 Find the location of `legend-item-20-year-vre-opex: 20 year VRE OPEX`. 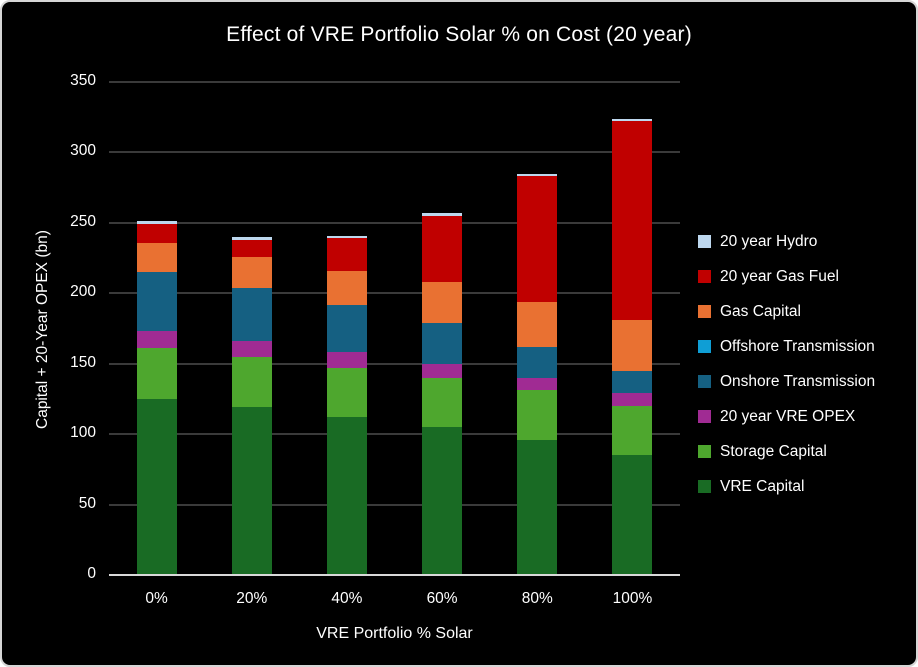

legend-item-20-year-vre-opex: 20 year VRE OPEX is located at coordinates (786, 416).